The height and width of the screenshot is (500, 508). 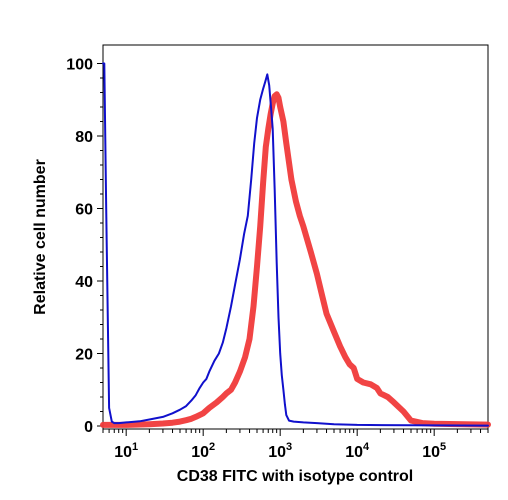 I want to click on y-tick-label: 100, so click(x=79, y=65).